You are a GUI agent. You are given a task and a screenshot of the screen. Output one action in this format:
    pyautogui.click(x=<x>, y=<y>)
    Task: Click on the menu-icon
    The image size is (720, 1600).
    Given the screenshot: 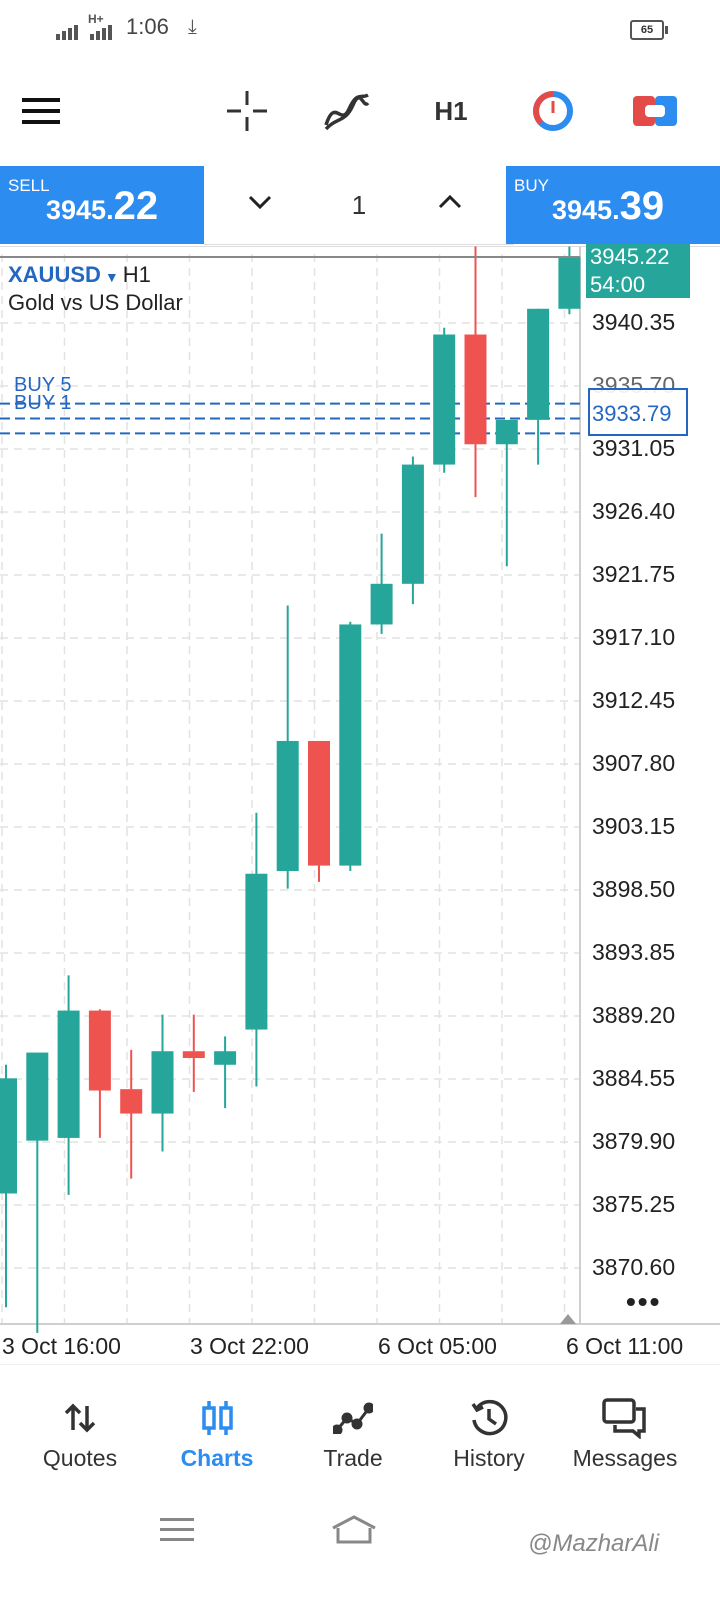 What is the action you would take?
    pyautogui.click(x=41, y=111)
    